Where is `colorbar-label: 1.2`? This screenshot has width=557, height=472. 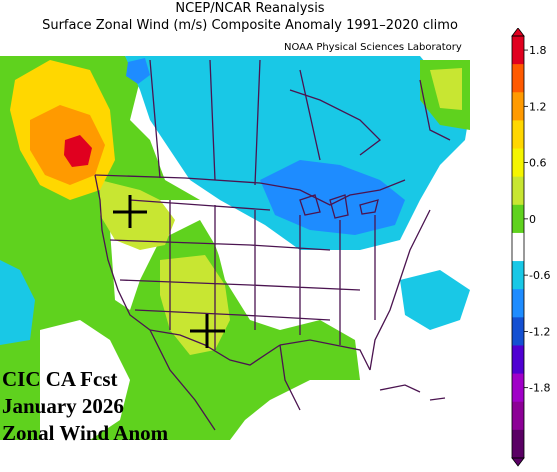 colorbar-label: 1.2 is located at coordinates (538, 106).